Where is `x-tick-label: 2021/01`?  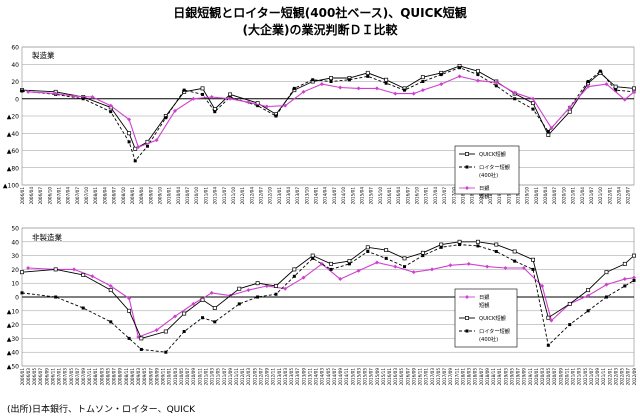 x-tick-label: 2021/01 is located at coordinates (573, 377).